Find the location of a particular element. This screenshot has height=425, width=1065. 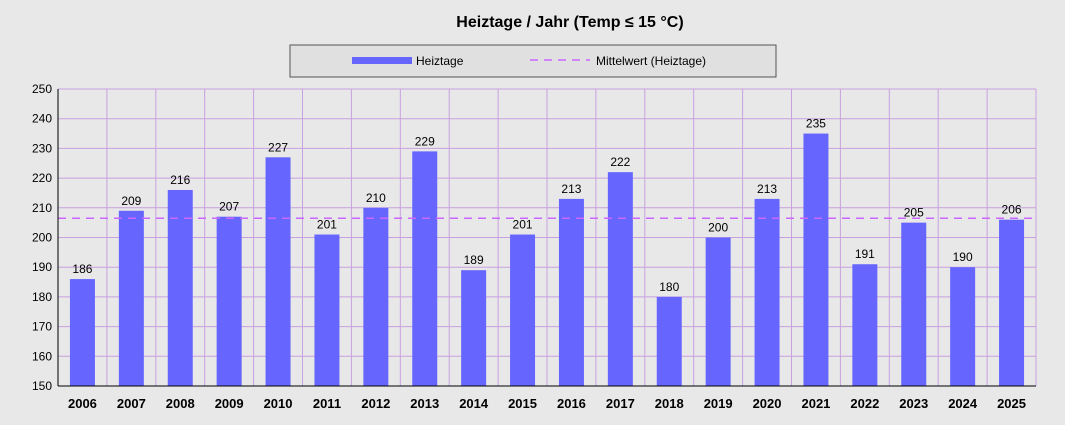

bar-value-label: 200 is located at coordinates (718, 228).